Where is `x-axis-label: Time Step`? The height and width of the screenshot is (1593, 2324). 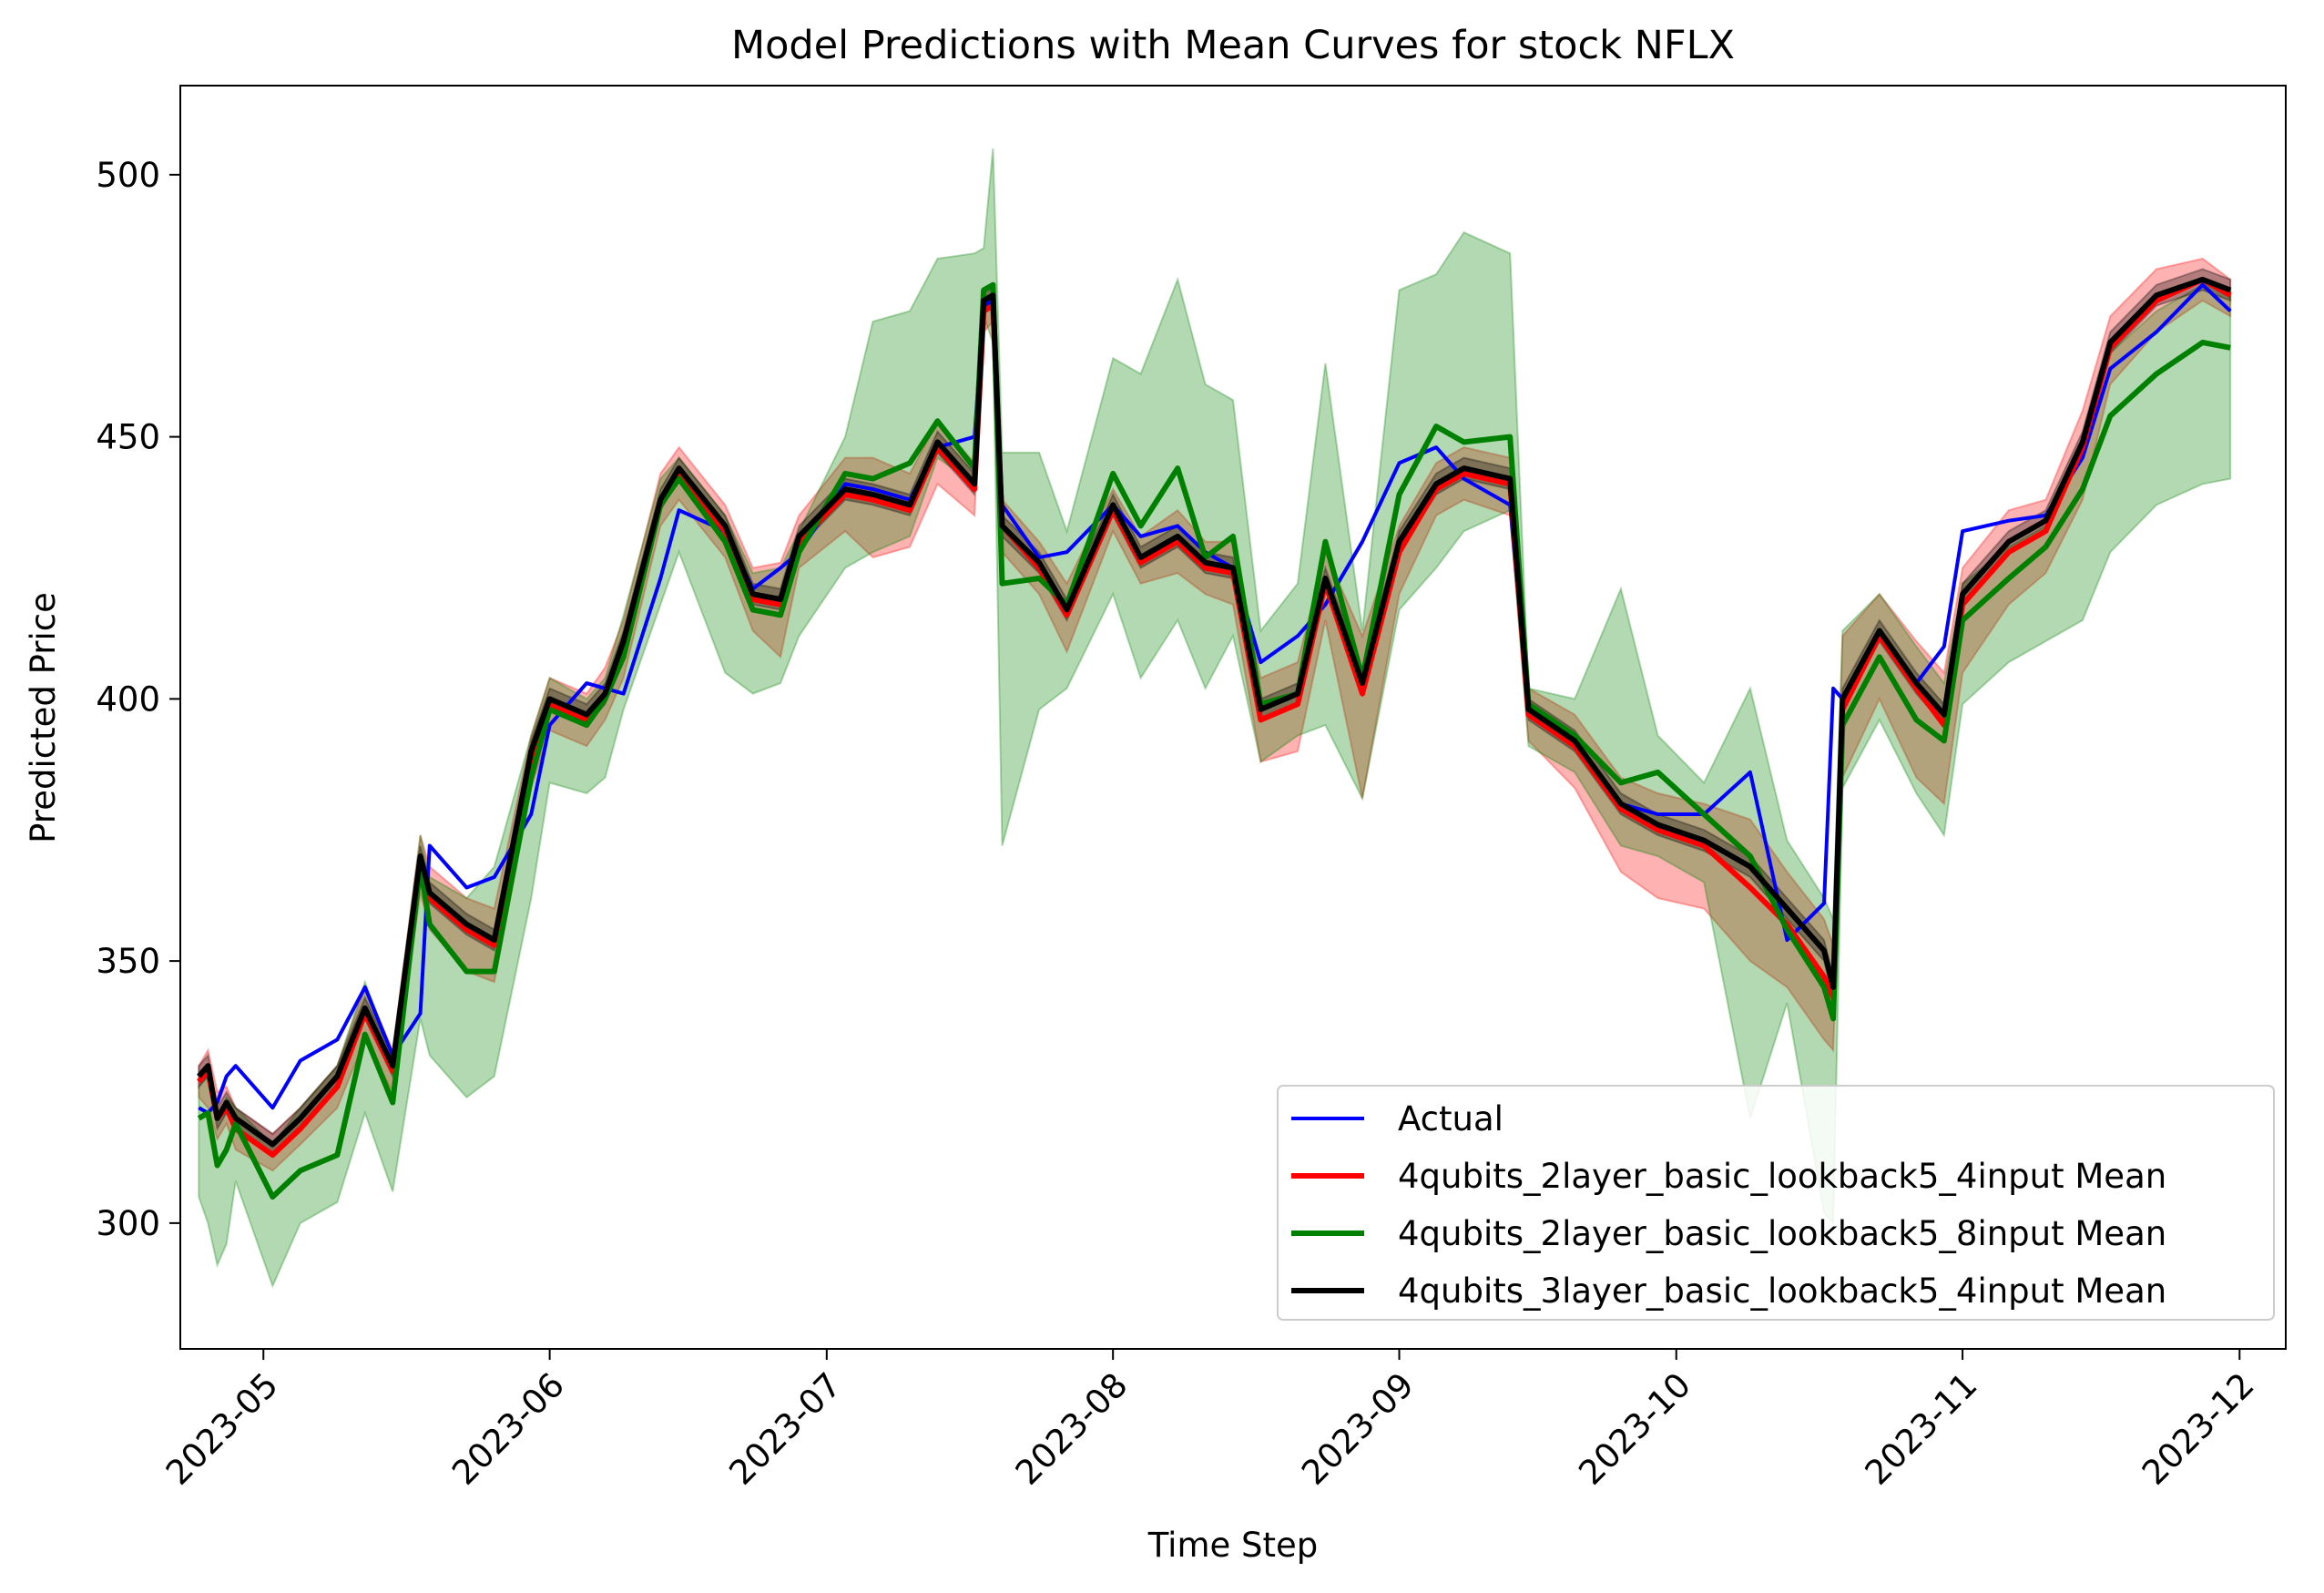
x-axis-label: Time Step is located at coordinates (1233, 1545).